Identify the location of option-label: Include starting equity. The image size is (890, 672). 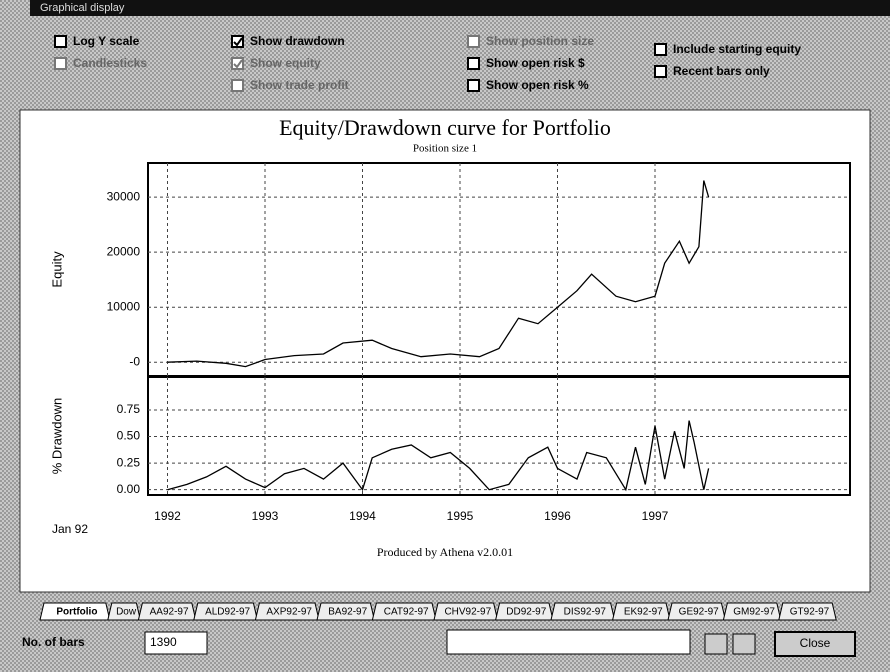
(737, 49).